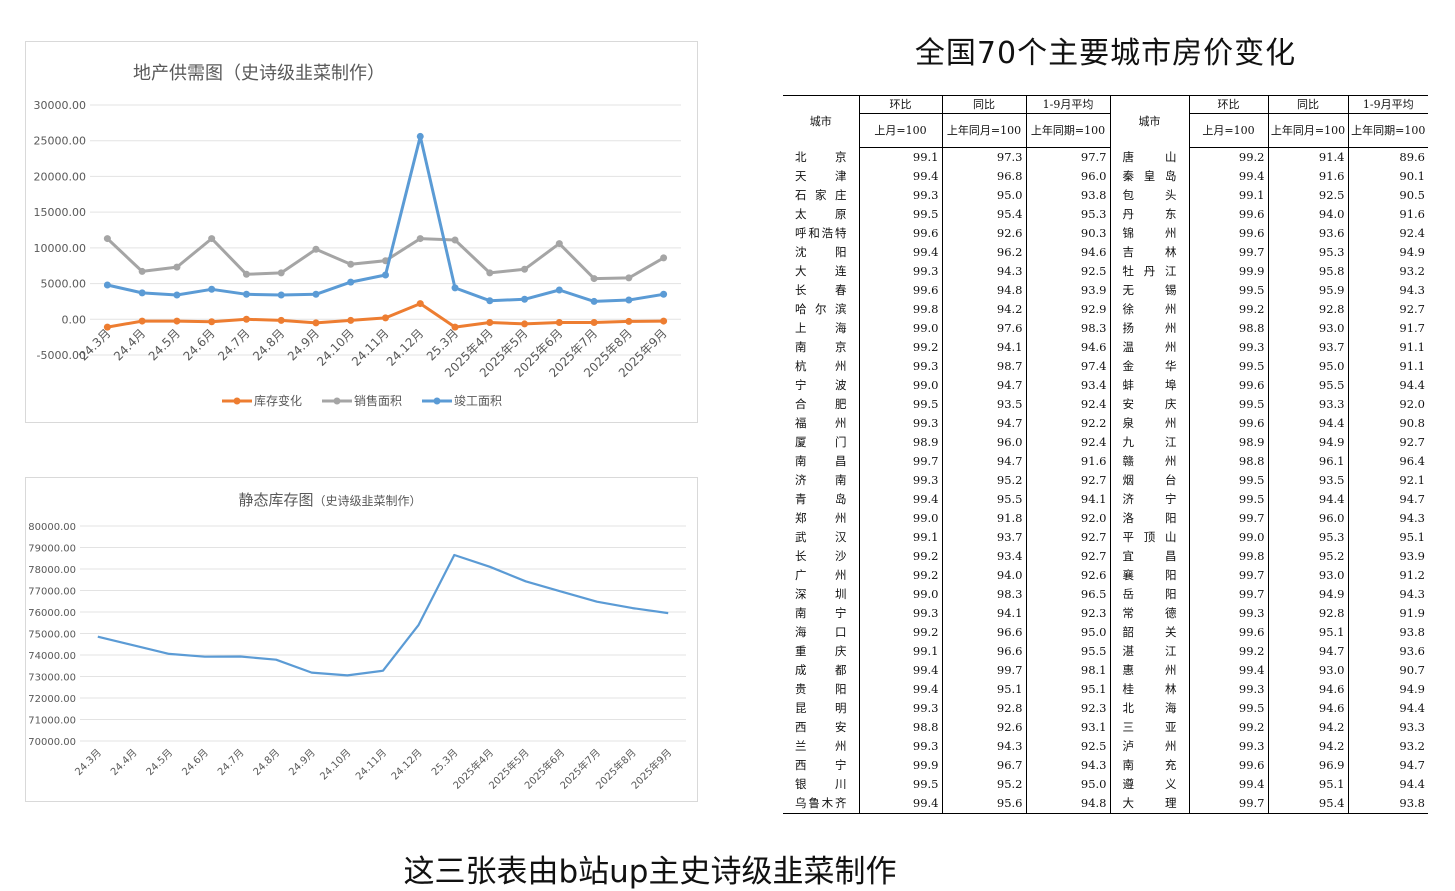 The image size is (1455, 891). Describe the element at coordinates (1387, 366) in the screenshot. I see `ytd-cell: 91.1` at that location.